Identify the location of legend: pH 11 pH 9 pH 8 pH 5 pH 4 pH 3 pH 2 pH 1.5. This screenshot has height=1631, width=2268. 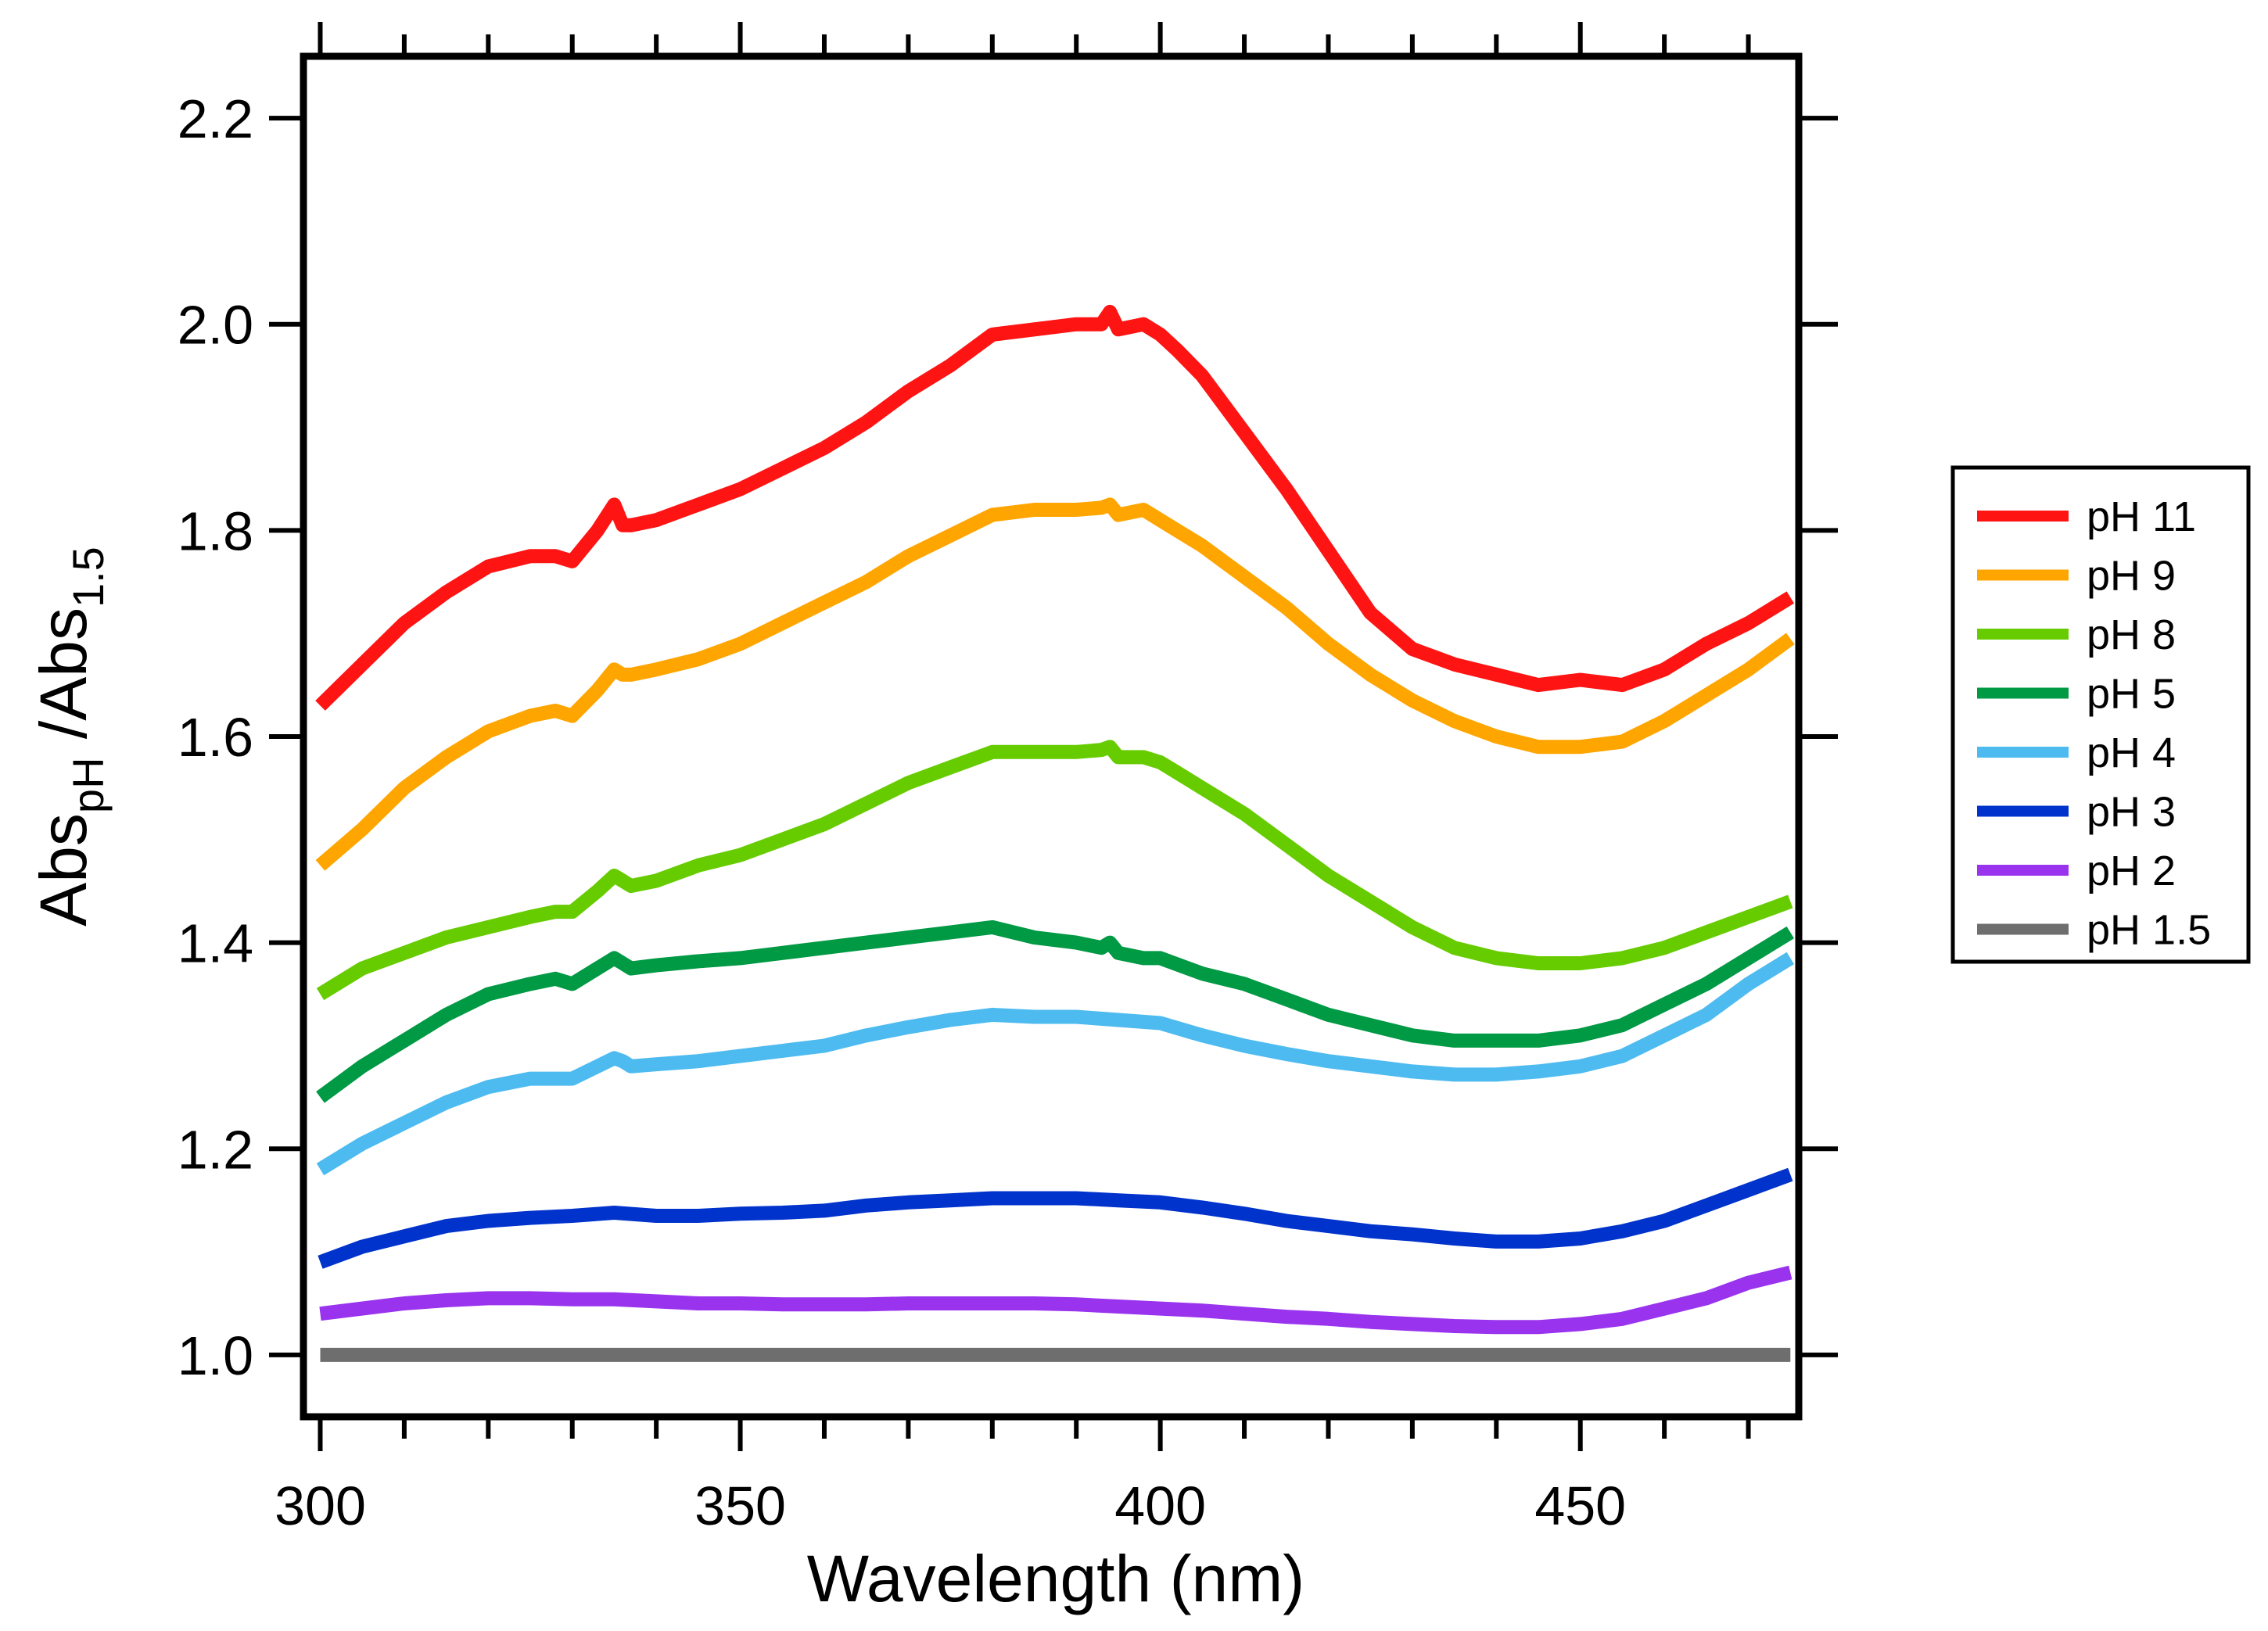
(2100, 715).